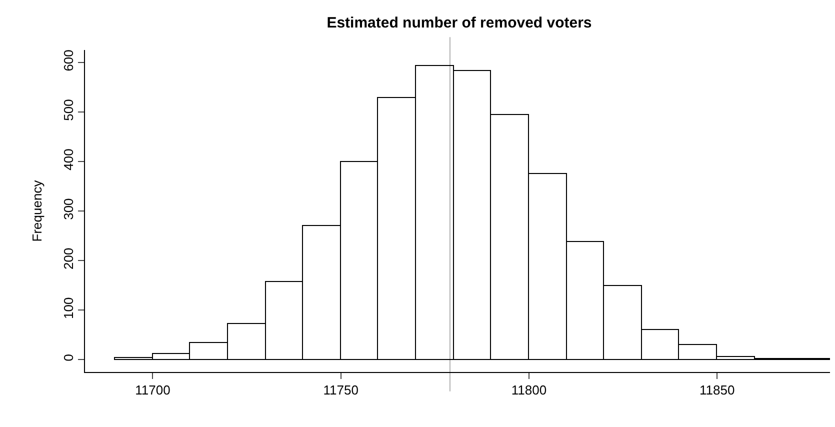 The image size is (835, 427). Describe the element at coordinates (717, 390) in the screenshot. I see `x-tick-label: 11850` at that location.